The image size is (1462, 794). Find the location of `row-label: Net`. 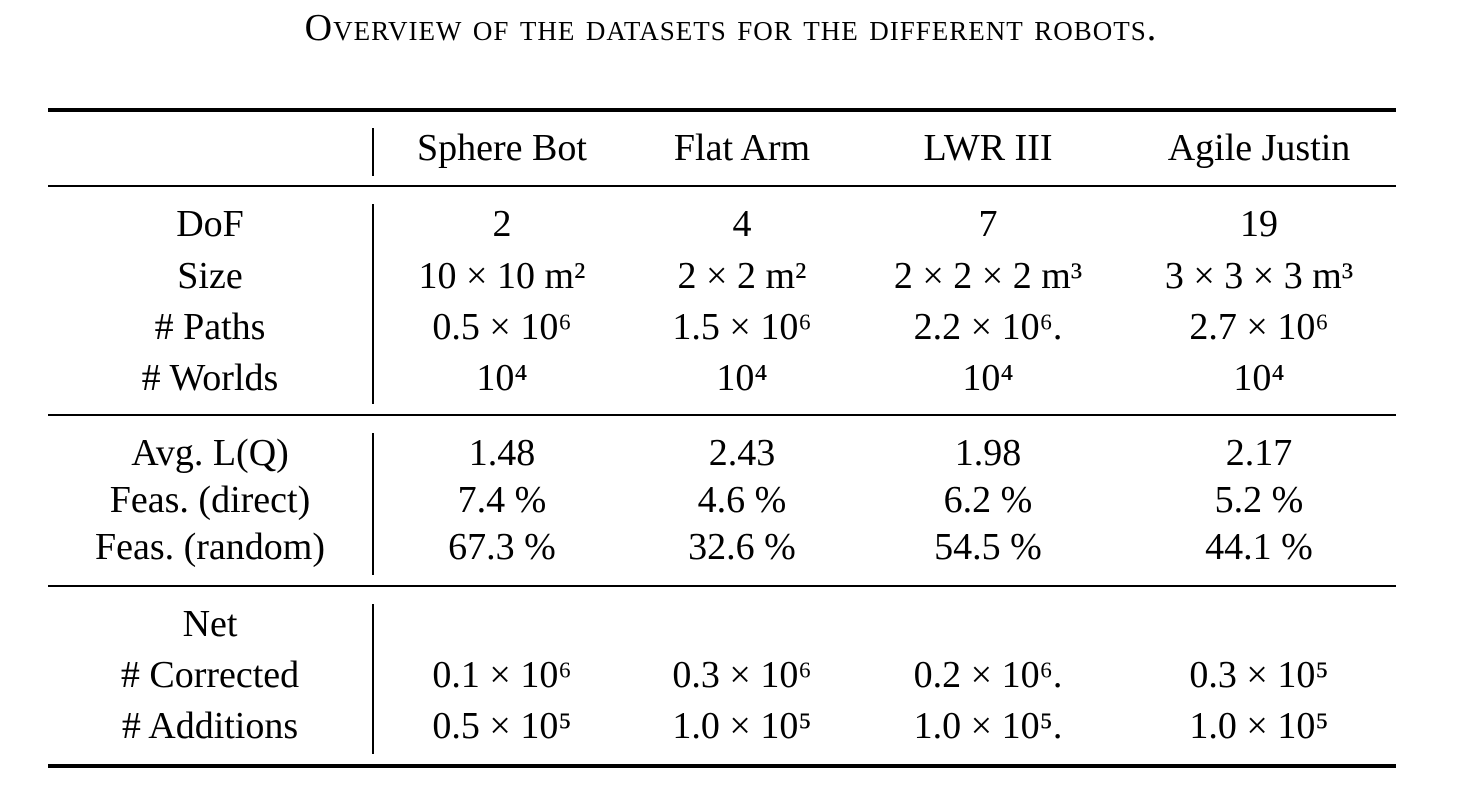

row-label: Net is located at coordinates (210, 624).